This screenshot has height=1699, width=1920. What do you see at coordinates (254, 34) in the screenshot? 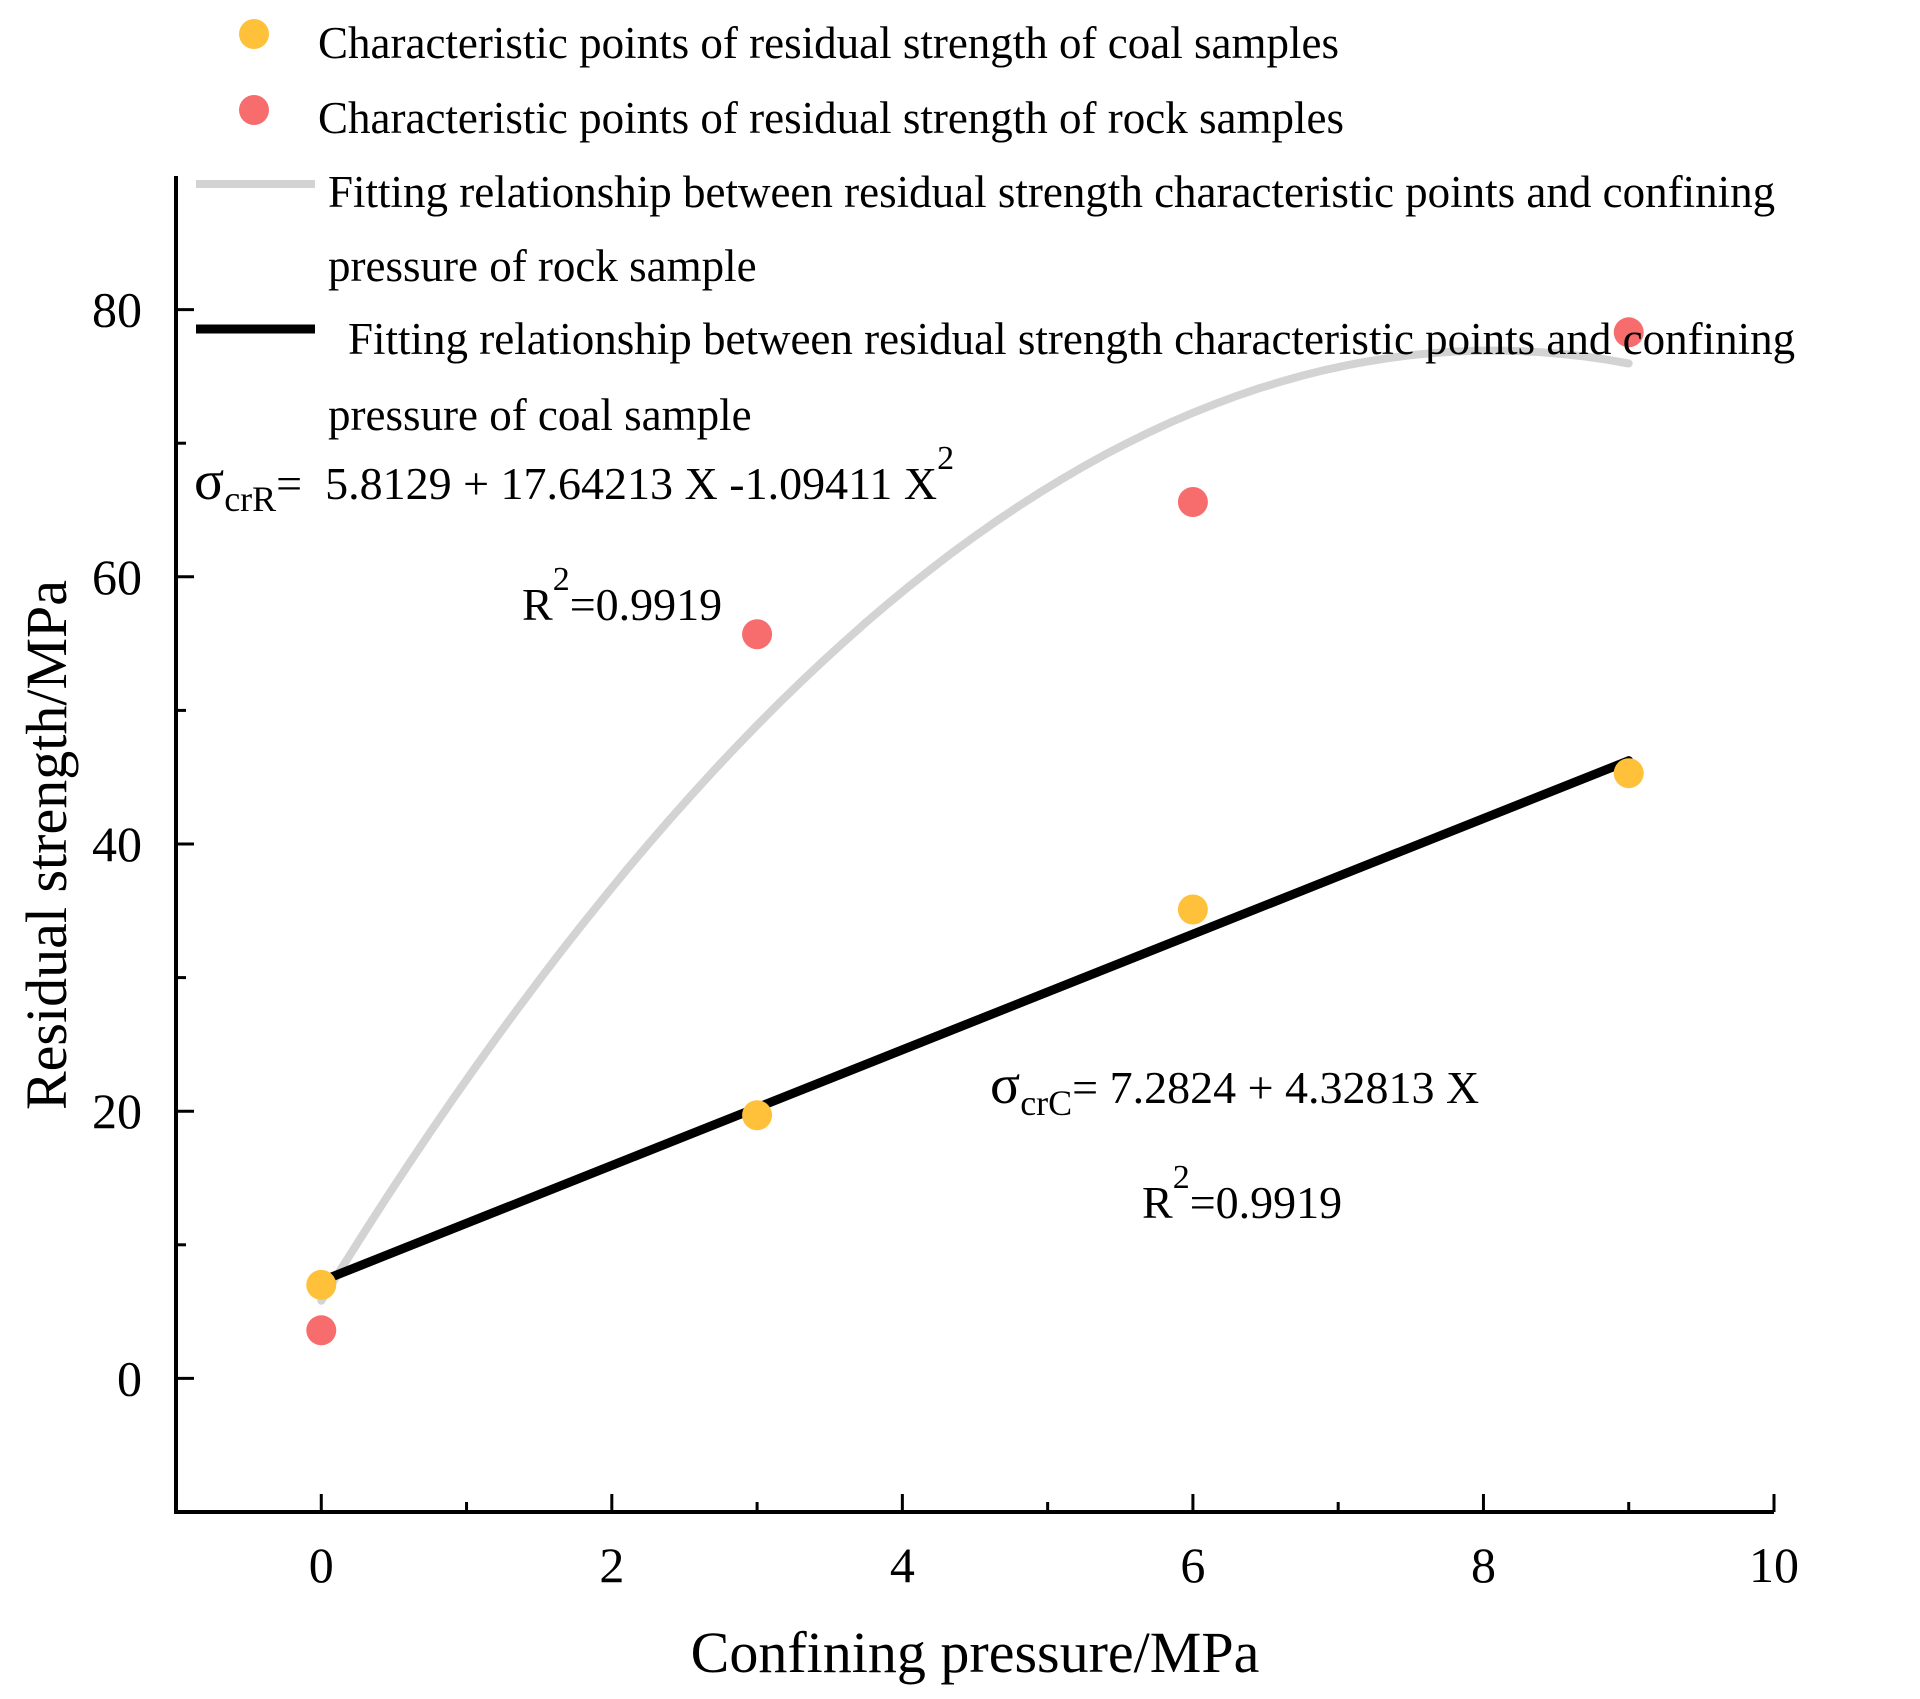
I see `legend-coal-marker` at bounding box center [254, 34].